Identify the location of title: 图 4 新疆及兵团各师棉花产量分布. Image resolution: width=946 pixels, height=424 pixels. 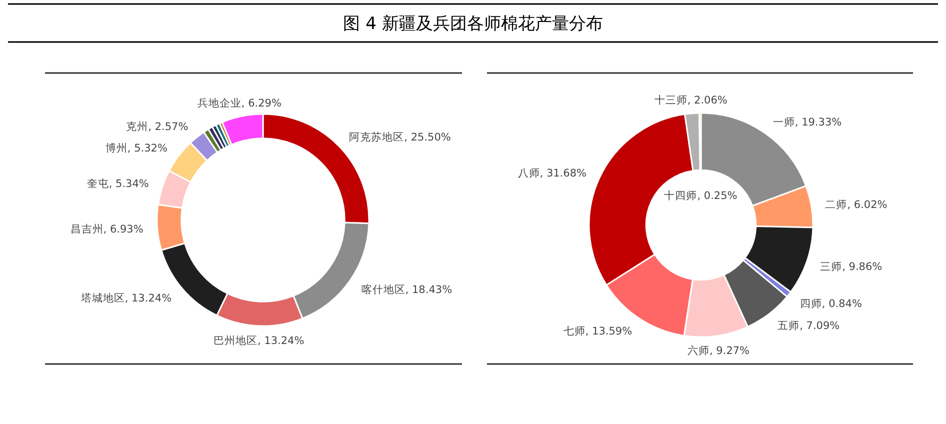
(473, 24).